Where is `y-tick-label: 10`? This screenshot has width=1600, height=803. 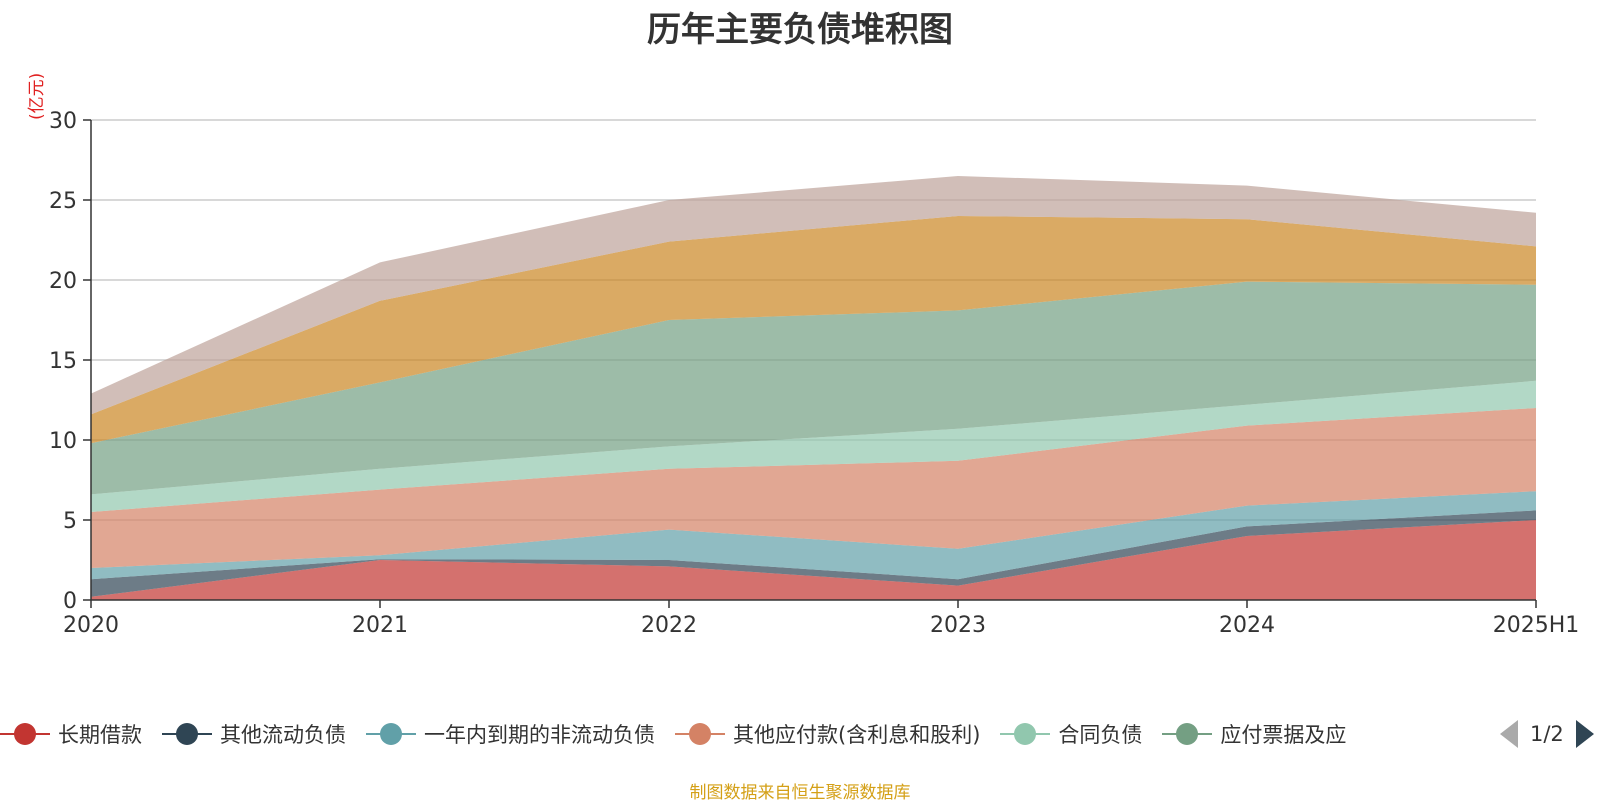
y-tick-label: 10 is located at coordinates (63, 441).